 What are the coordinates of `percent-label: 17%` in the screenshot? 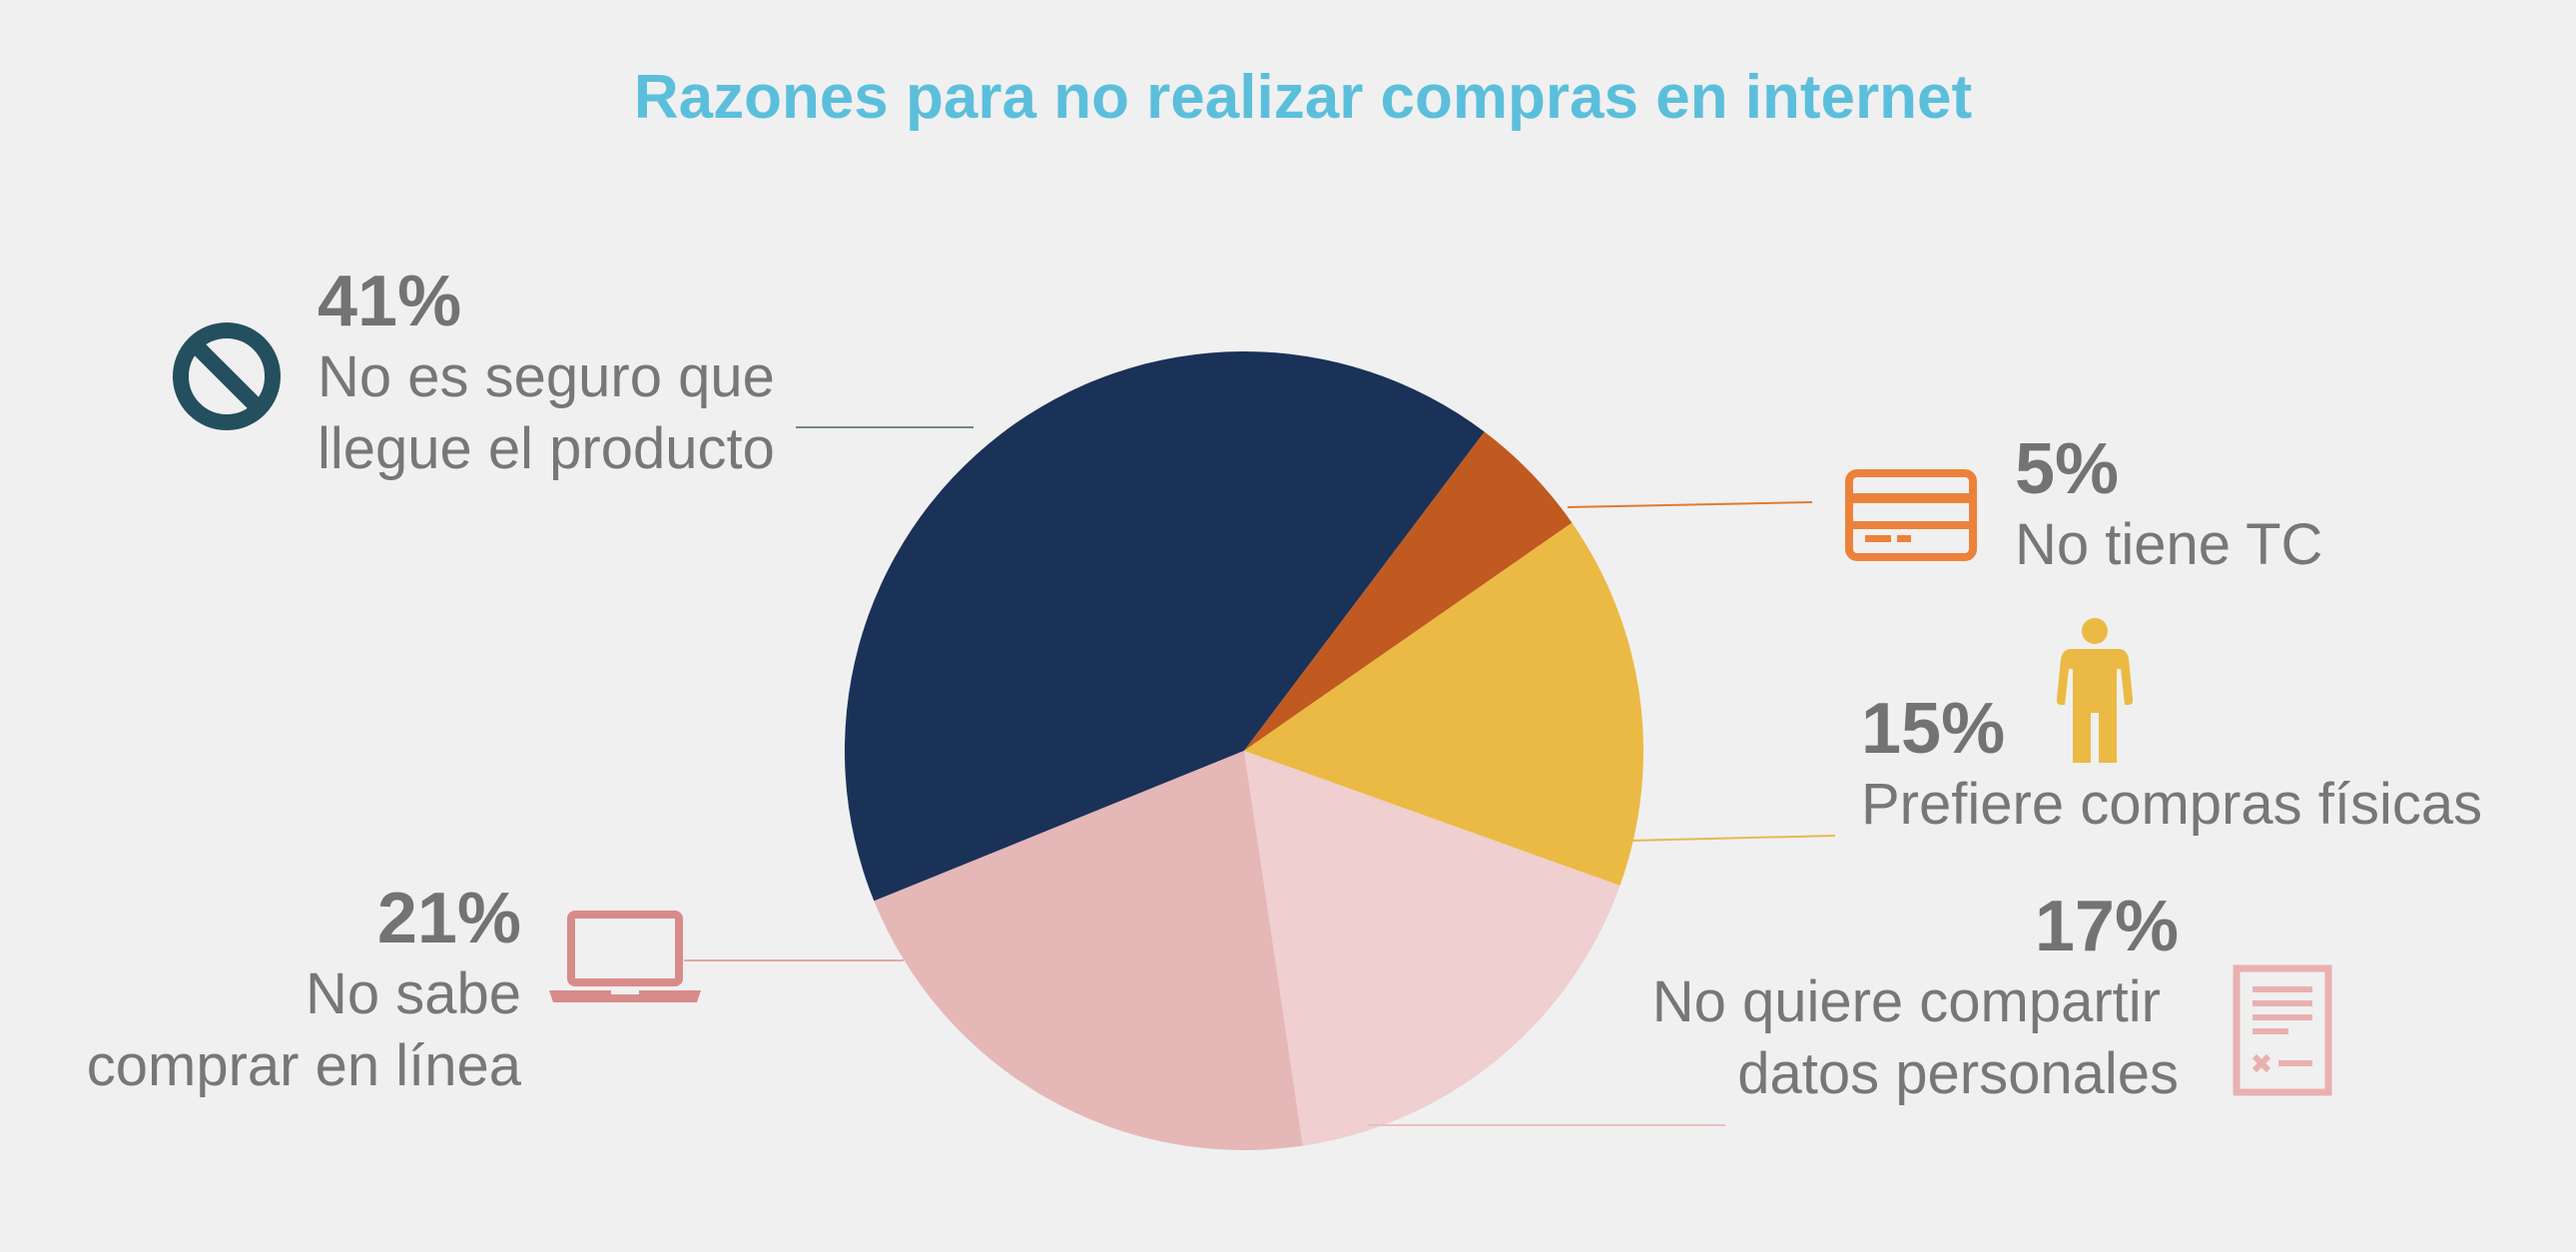 It's located at (2106, 926).